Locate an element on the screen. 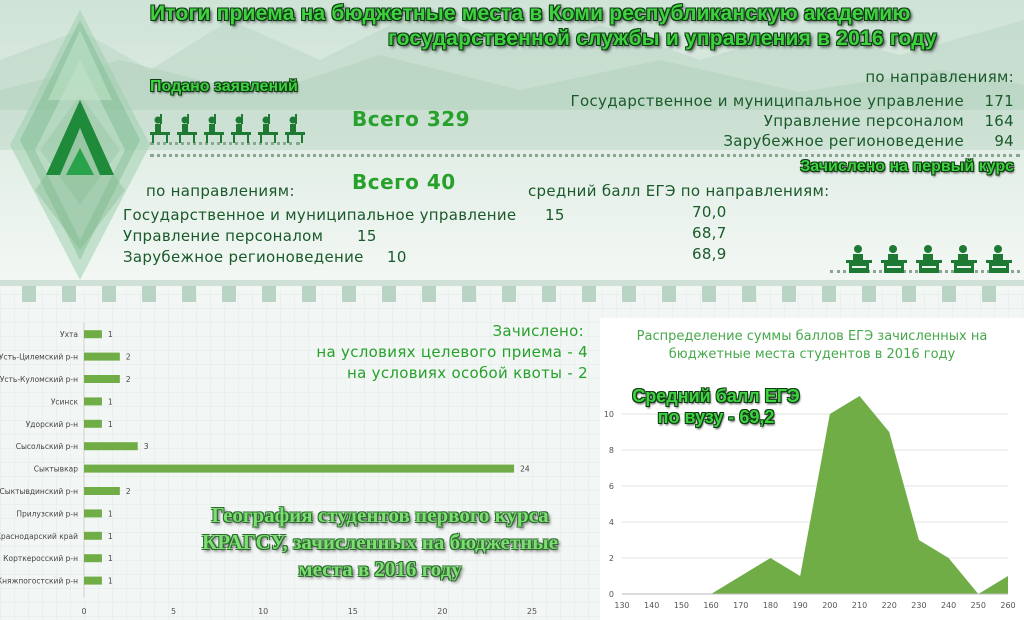 The image size is (1024, 620). avg-overall-line: Средний балл ЕГЭ is located at coordinates (716, 396).